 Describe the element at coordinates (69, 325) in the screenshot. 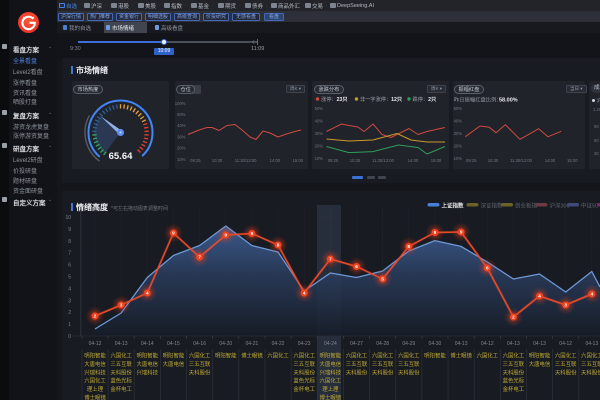

I see `svg-text: 1` at that location.